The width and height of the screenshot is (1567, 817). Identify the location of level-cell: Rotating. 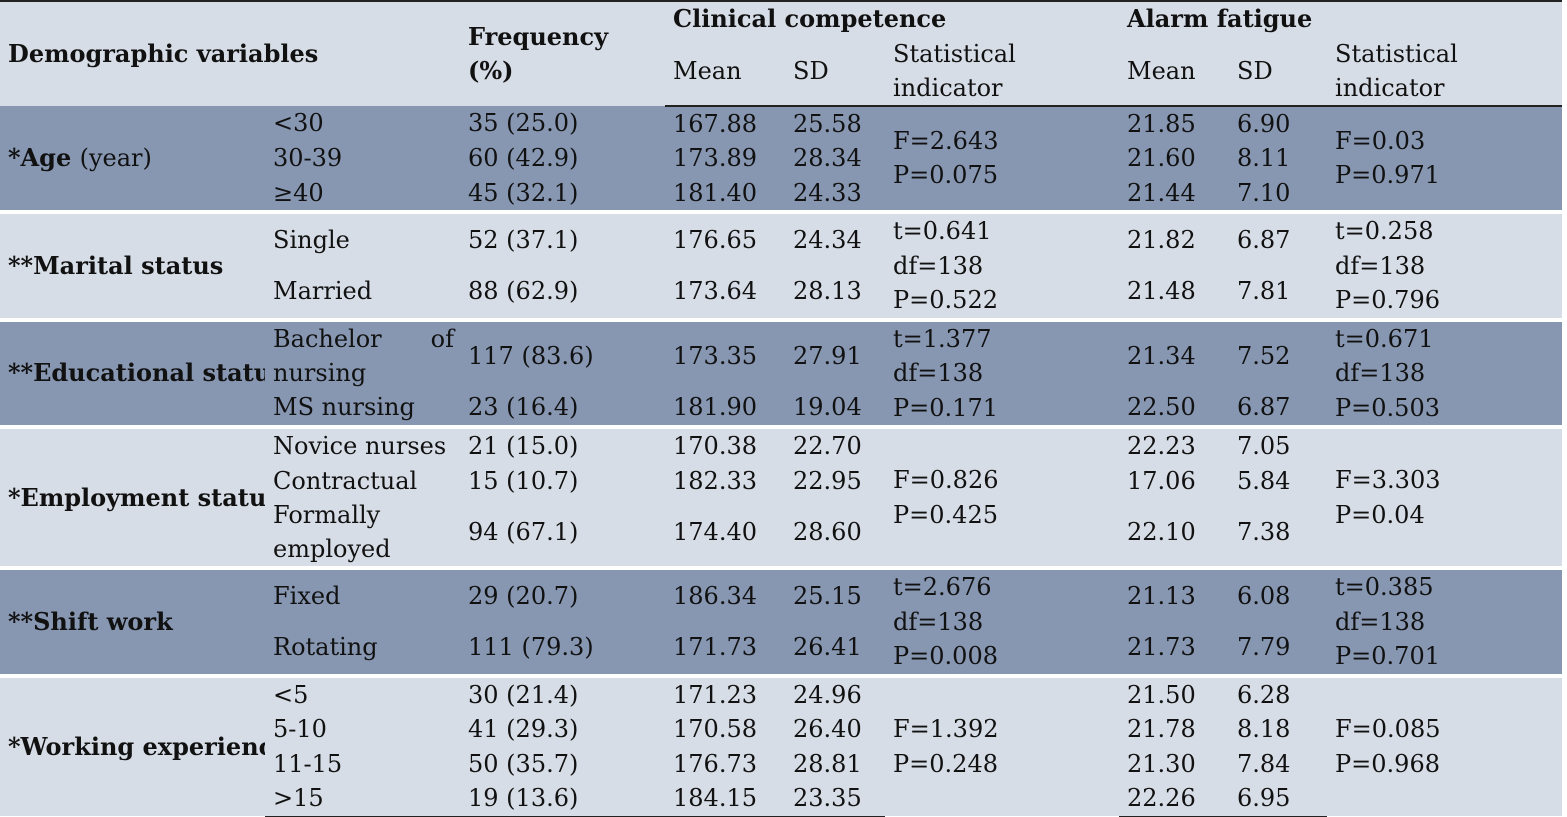
(363, 648).